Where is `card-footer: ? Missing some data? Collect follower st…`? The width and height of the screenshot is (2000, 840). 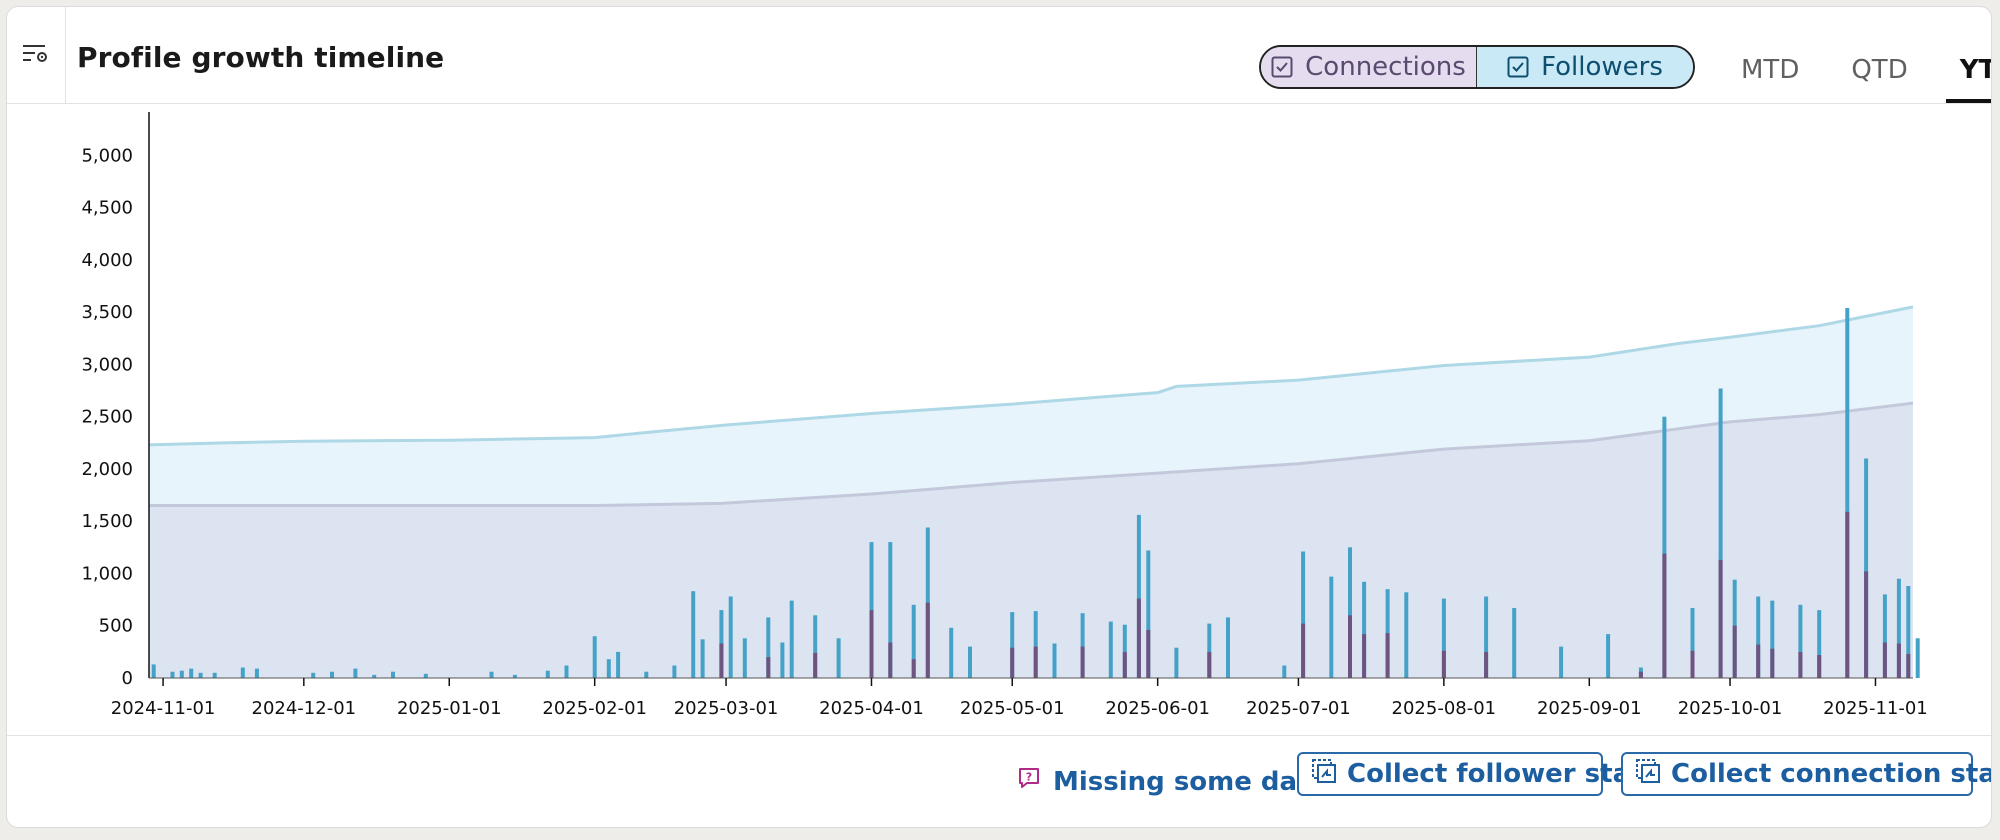
card-footer: ? Missing some data? Collect follower st… is located at coordinates (999, 781).